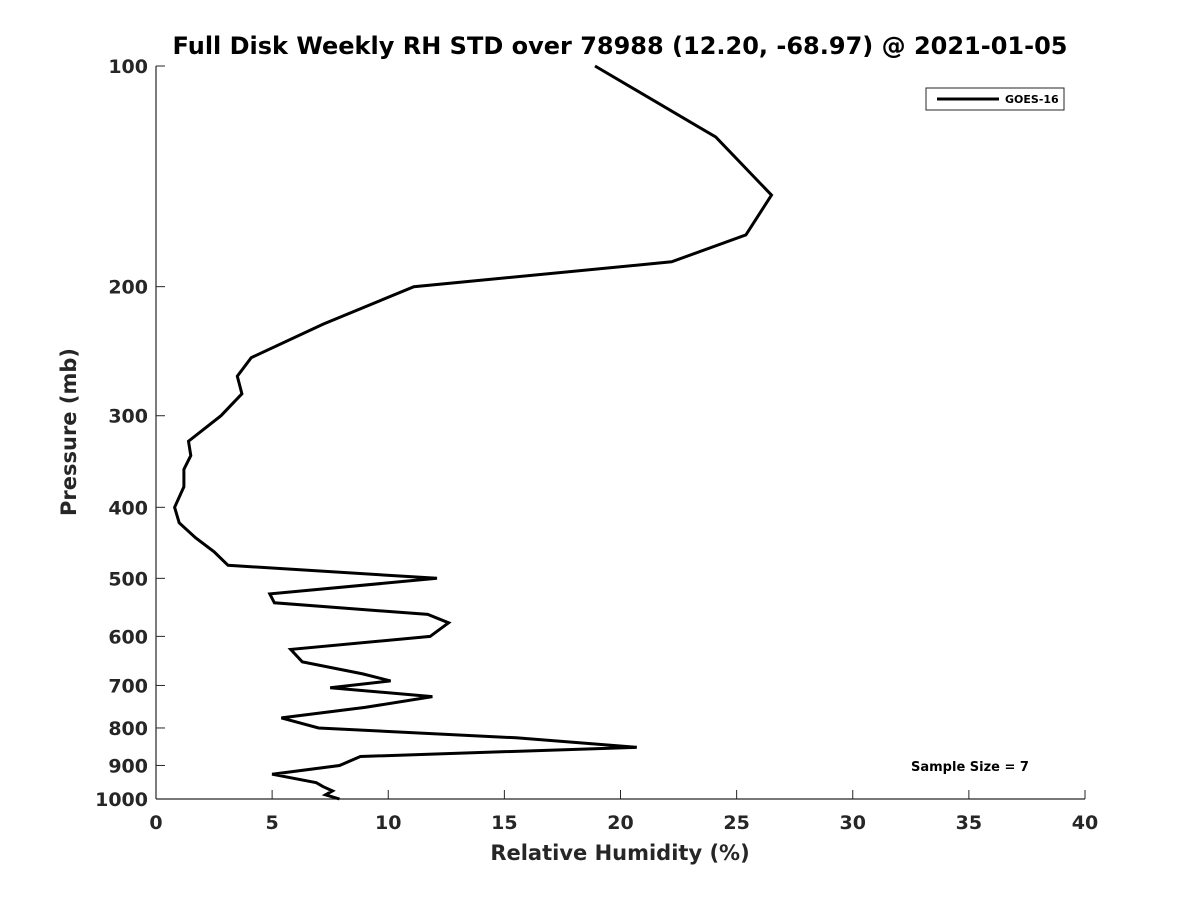 The width and height of the screenshot is (1200, 900). I want to click on y-tick-label: 500, so click(128, 579).